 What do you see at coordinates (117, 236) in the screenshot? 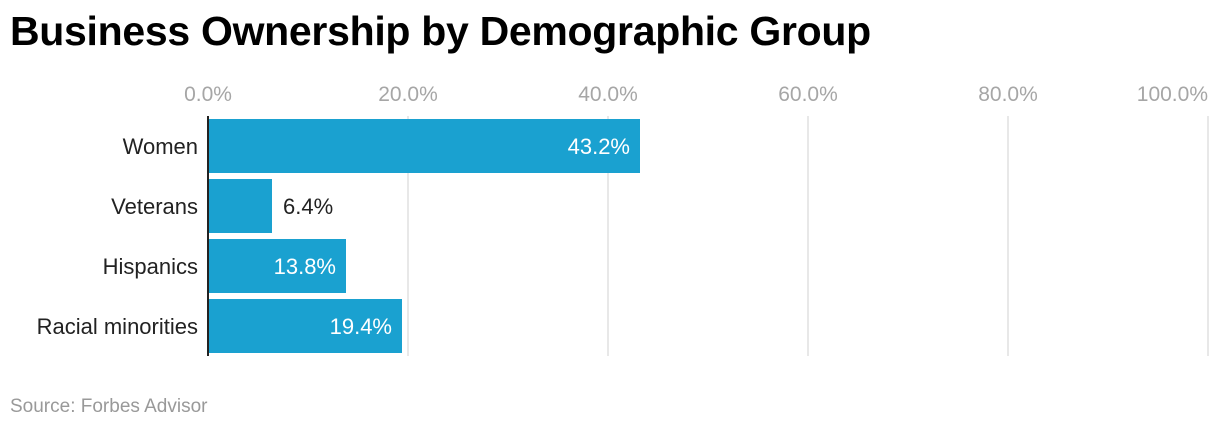
I see `category-labels: Women Veterans Hispanics Racial minorities` at bounding box center [117, 236].